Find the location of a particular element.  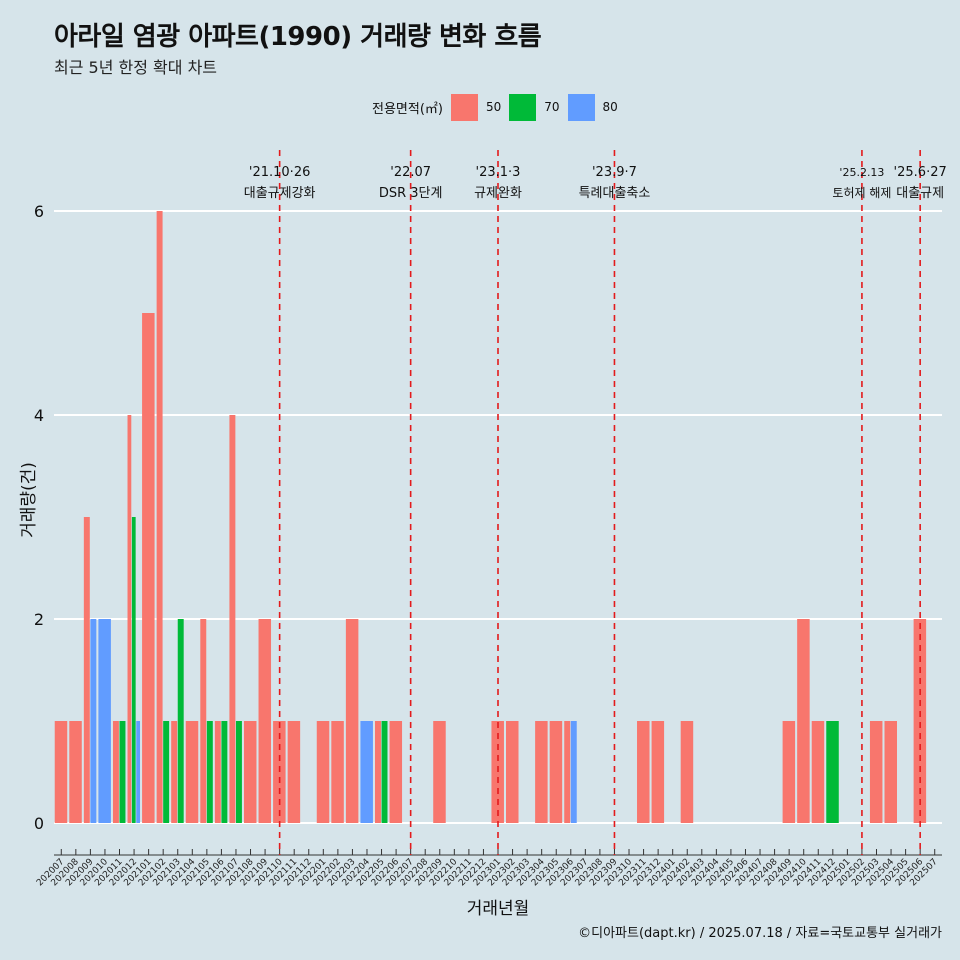

y-tick-label-6: 6 is located at coordinates (39, 211).